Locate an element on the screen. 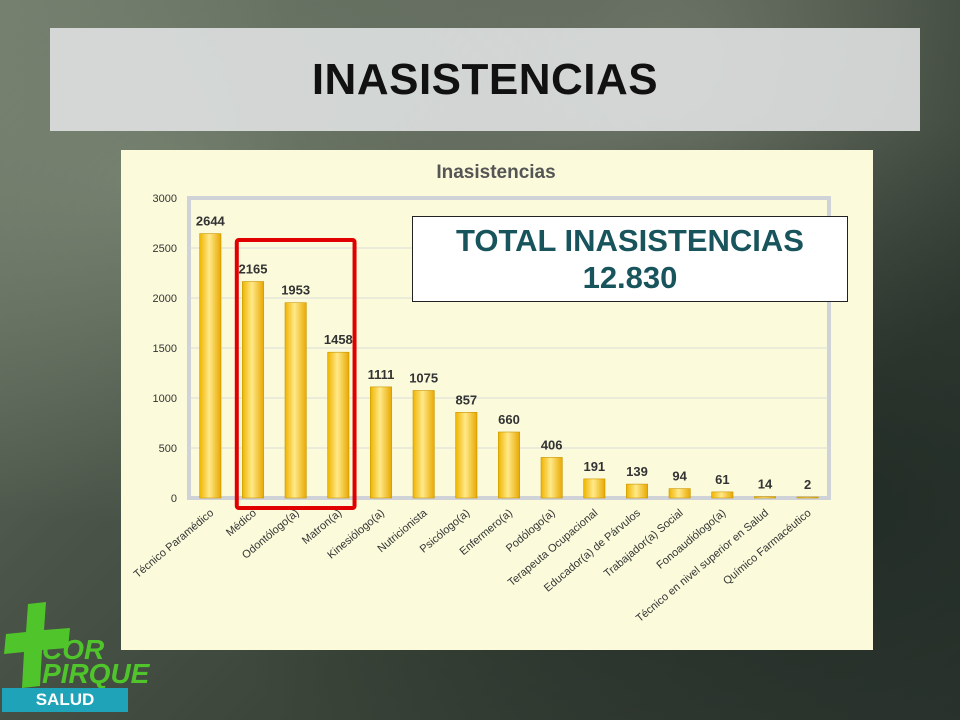  data-label: 1075 is located at coordinates (423, 378).